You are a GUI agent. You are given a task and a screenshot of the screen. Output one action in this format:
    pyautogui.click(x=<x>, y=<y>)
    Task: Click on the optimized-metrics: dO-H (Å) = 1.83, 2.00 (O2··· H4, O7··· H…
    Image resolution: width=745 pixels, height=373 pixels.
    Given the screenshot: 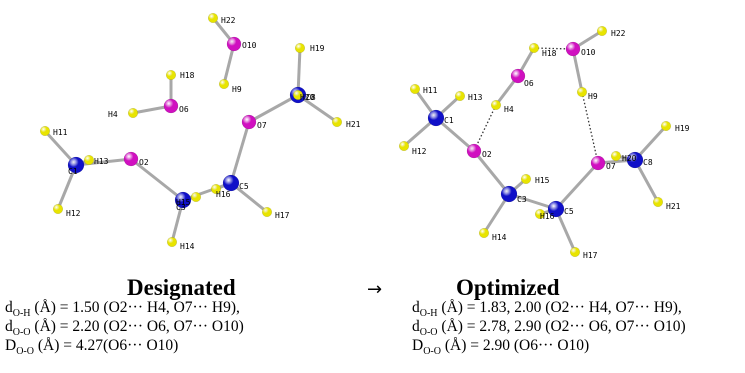 What is the action you would take?
    pyautogui.click(x=549, y=327)
    